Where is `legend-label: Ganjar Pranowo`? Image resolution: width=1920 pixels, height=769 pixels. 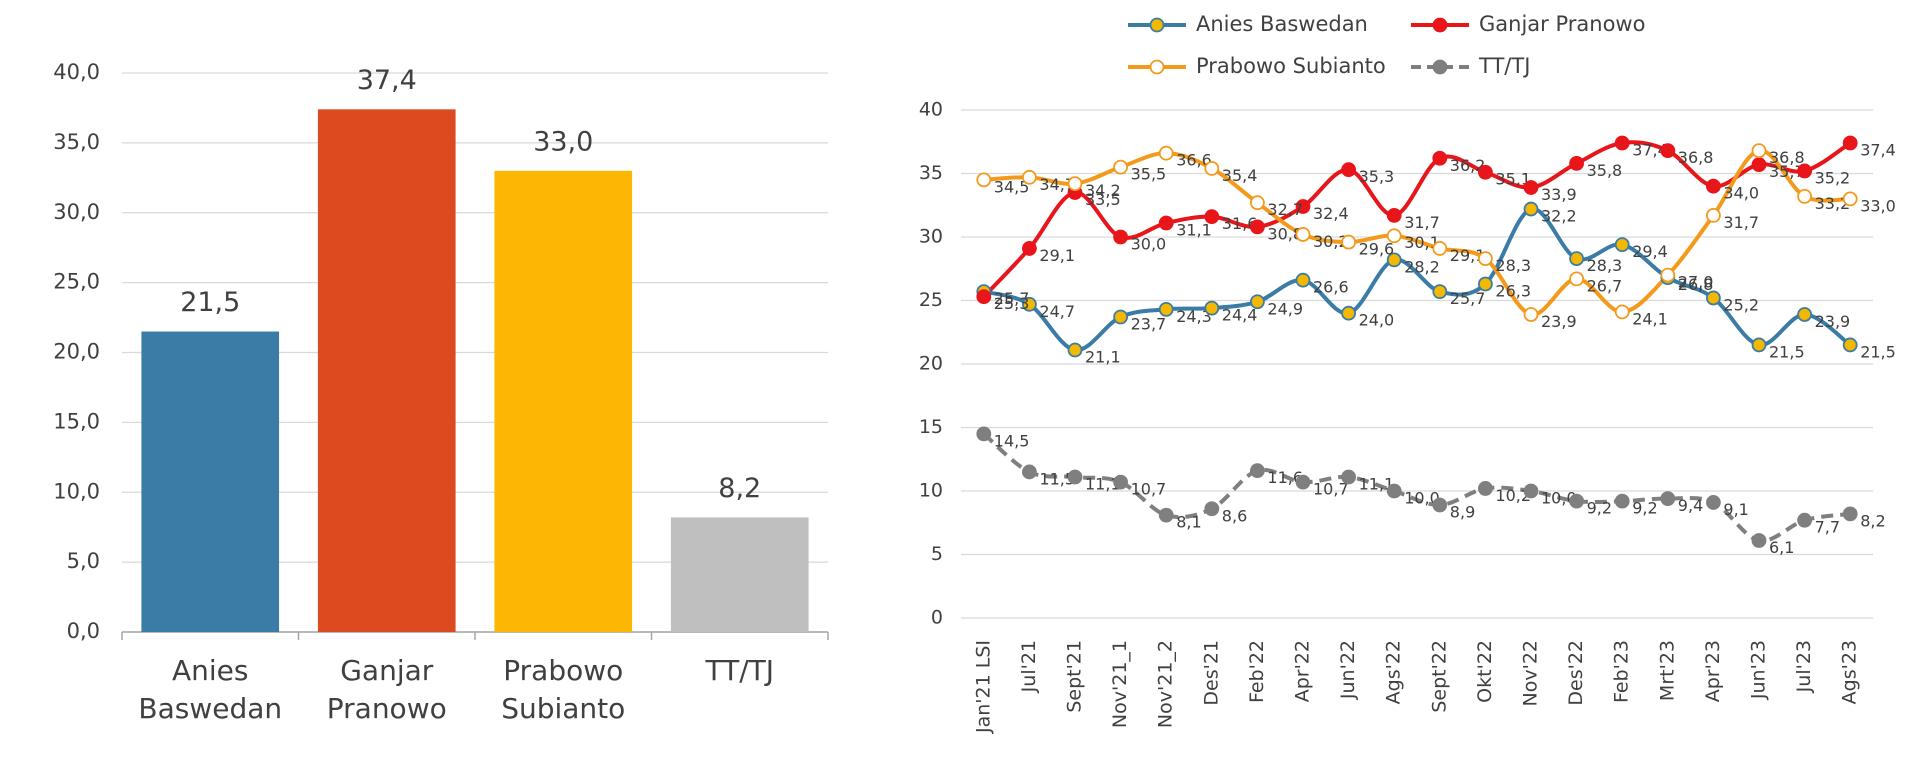 legend-label: Ganjar Pranowo is located at coordinates (1562, 24).